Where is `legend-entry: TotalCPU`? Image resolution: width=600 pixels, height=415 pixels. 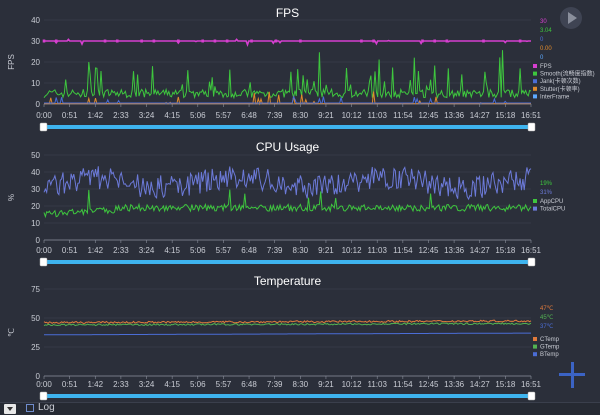
legend-entry: TotalCPU is located at coordinates (552, 210).